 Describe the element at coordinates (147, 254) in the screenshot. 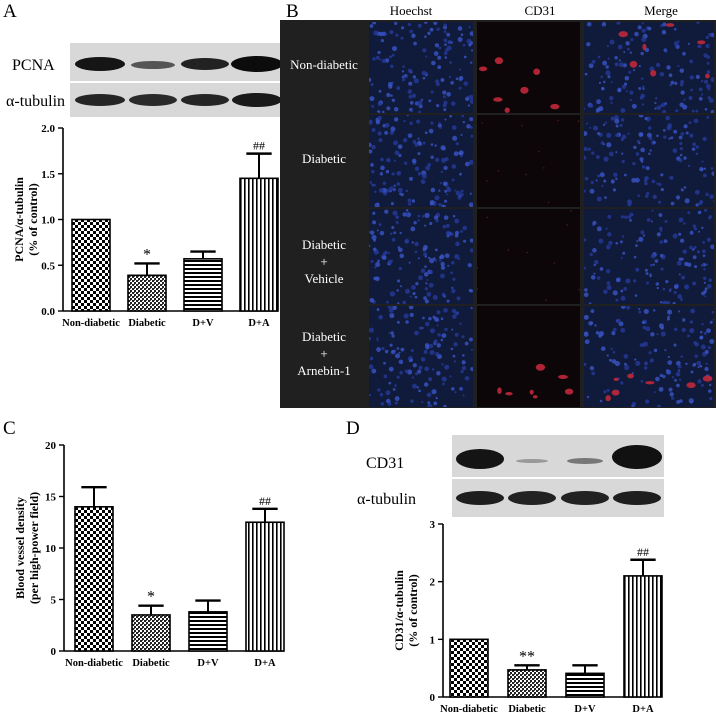

I see `chart-a-annotation-1: *` at that location.